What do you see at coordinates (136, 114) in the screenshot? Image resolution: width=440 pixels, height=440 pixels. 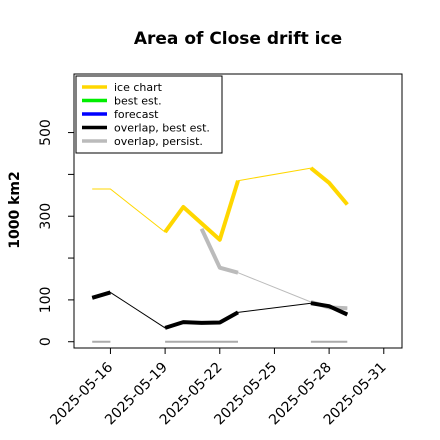 I see `legend-label: forecast` at bounding box center [136, 114].